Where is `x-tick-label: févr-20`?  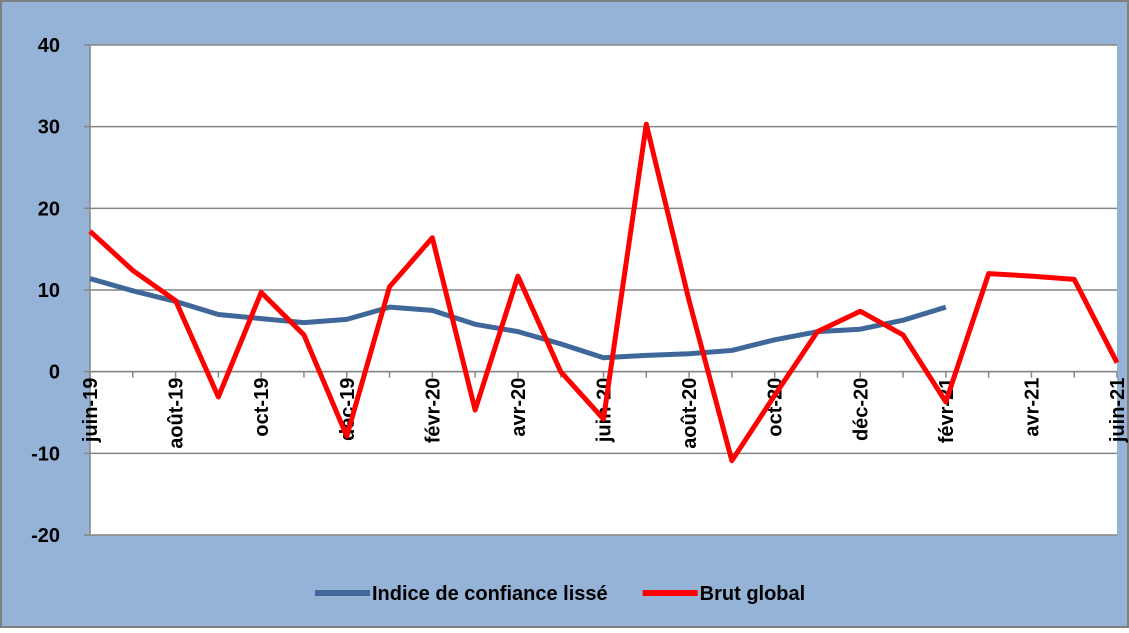 x-tick-label: févr-20 is located at coordinates (433, 411).